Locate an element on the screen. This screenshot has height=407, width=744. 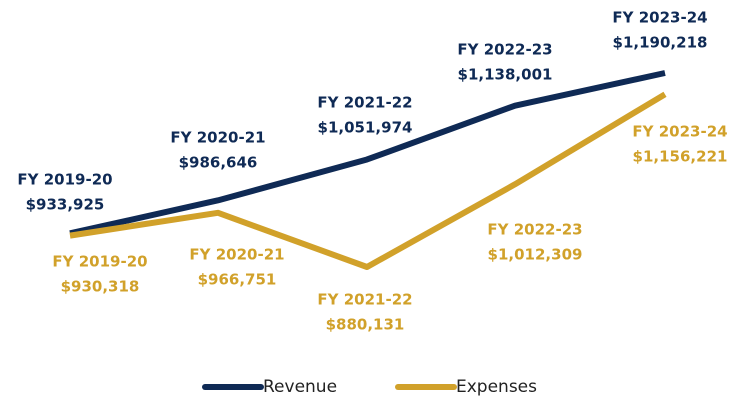
data-label: $1,012,309 is located at coordinates (535, 255).